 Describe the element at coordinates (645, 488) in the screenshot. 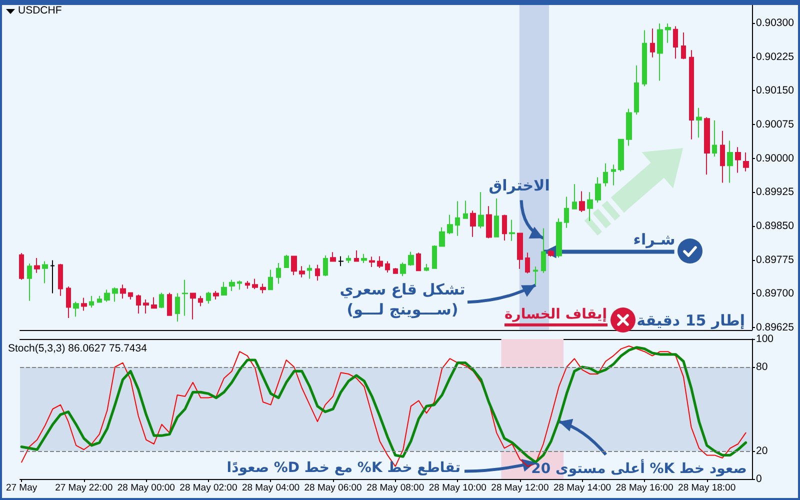

I see `x-tick-label: 28 May 16:00` at that location.